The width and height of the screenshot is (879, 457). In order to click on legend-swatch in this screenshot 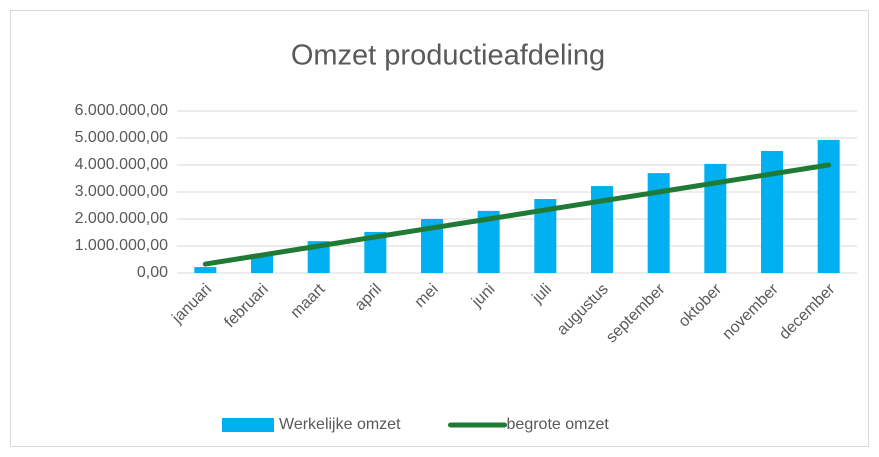, I will do `click(248, 425)`.